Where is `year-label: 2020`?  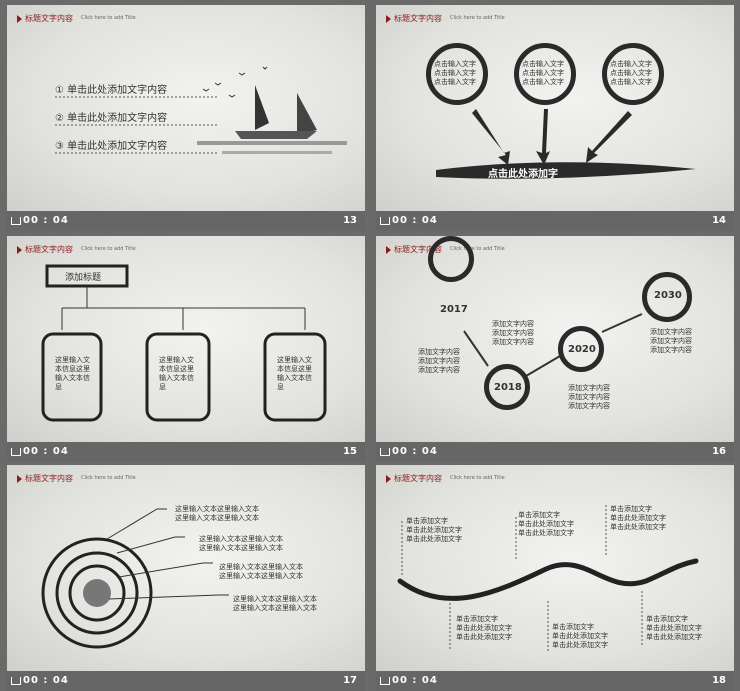 year-label: 2020 is located at coordinates (582, 349).